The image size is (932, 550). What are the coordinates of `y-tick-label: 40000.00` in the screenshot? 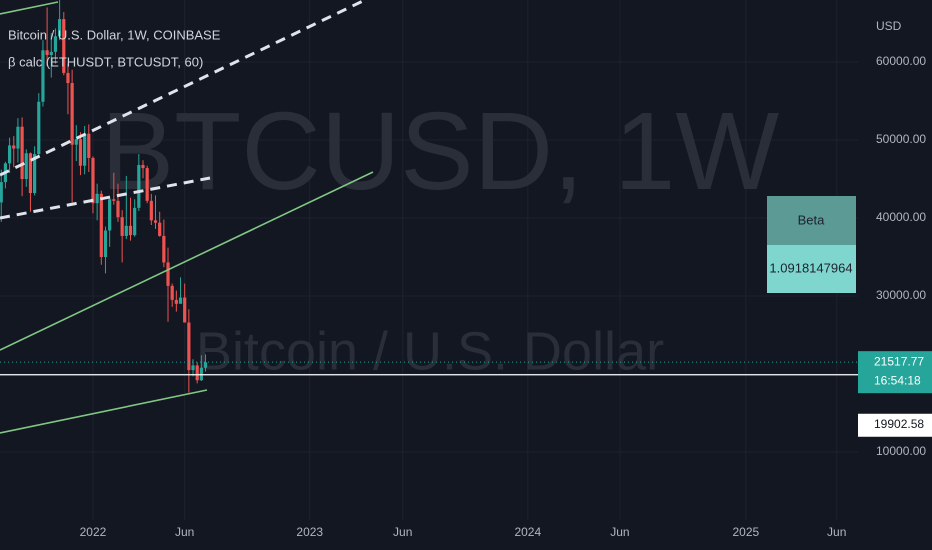 It's located at (901, 217).